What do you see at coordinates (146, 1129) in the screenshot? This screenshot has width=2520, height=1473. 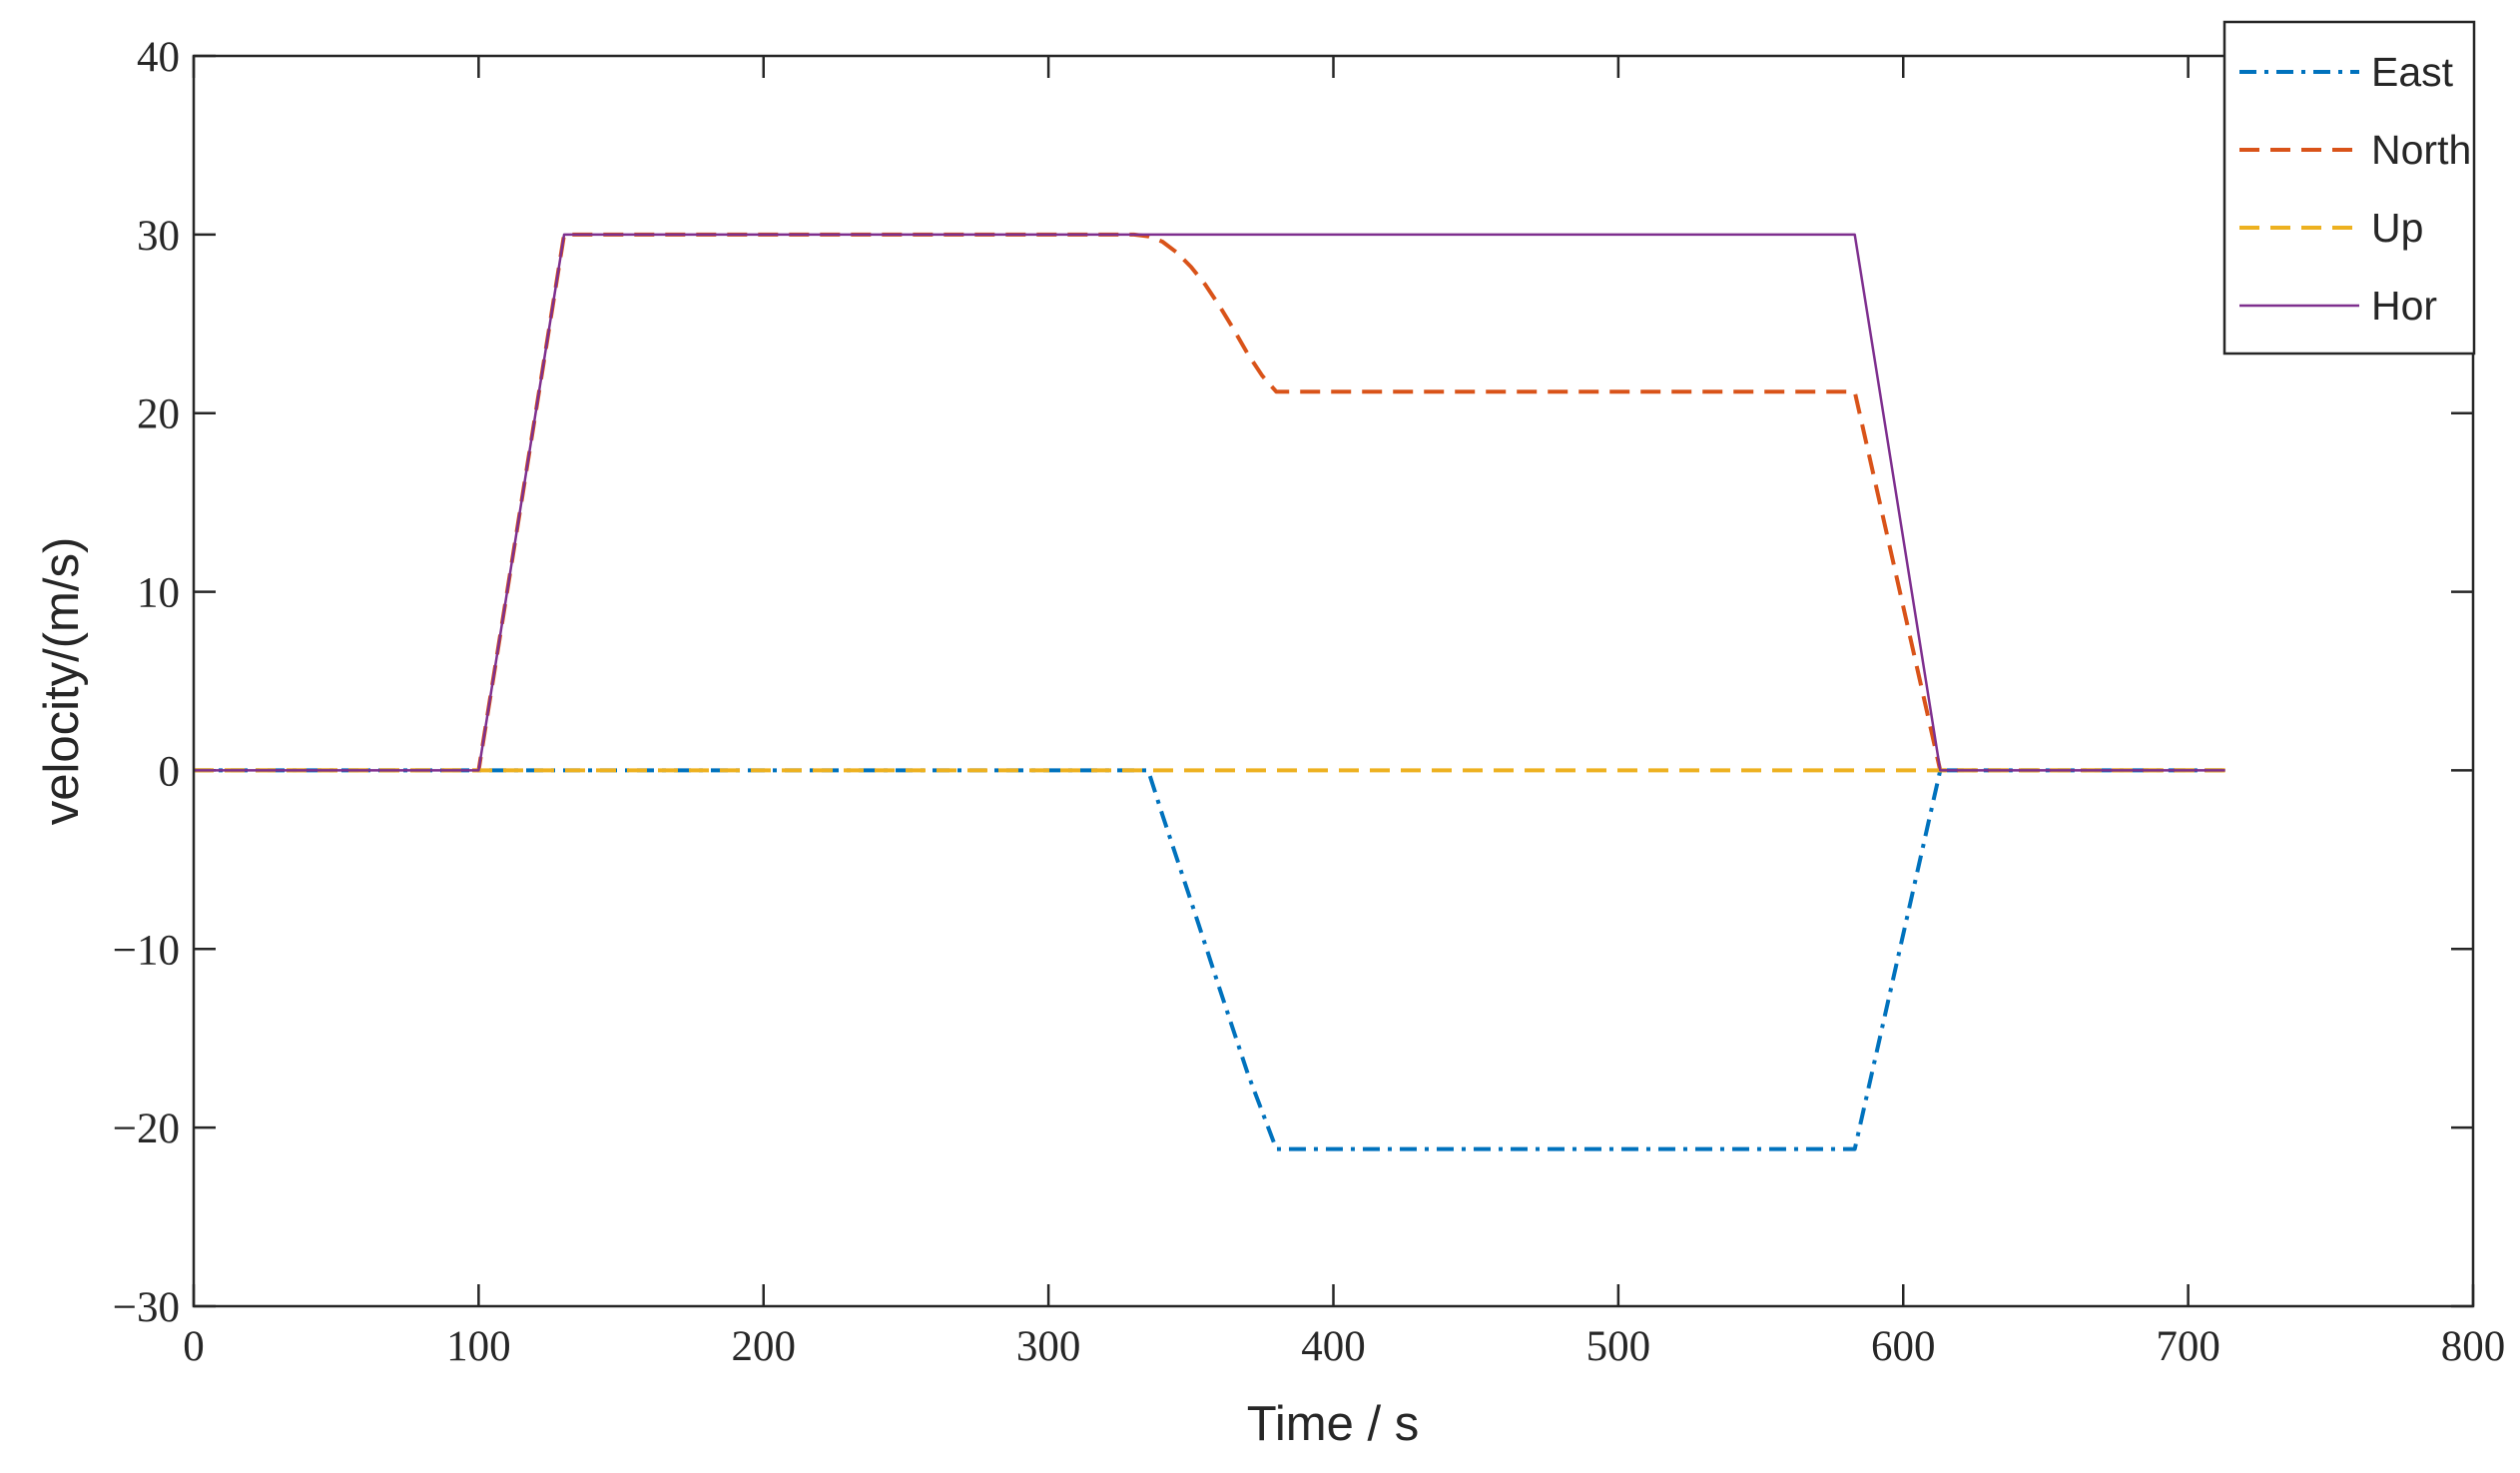 I see `y-tick-label: −20` at bounding box center [146, 1129].